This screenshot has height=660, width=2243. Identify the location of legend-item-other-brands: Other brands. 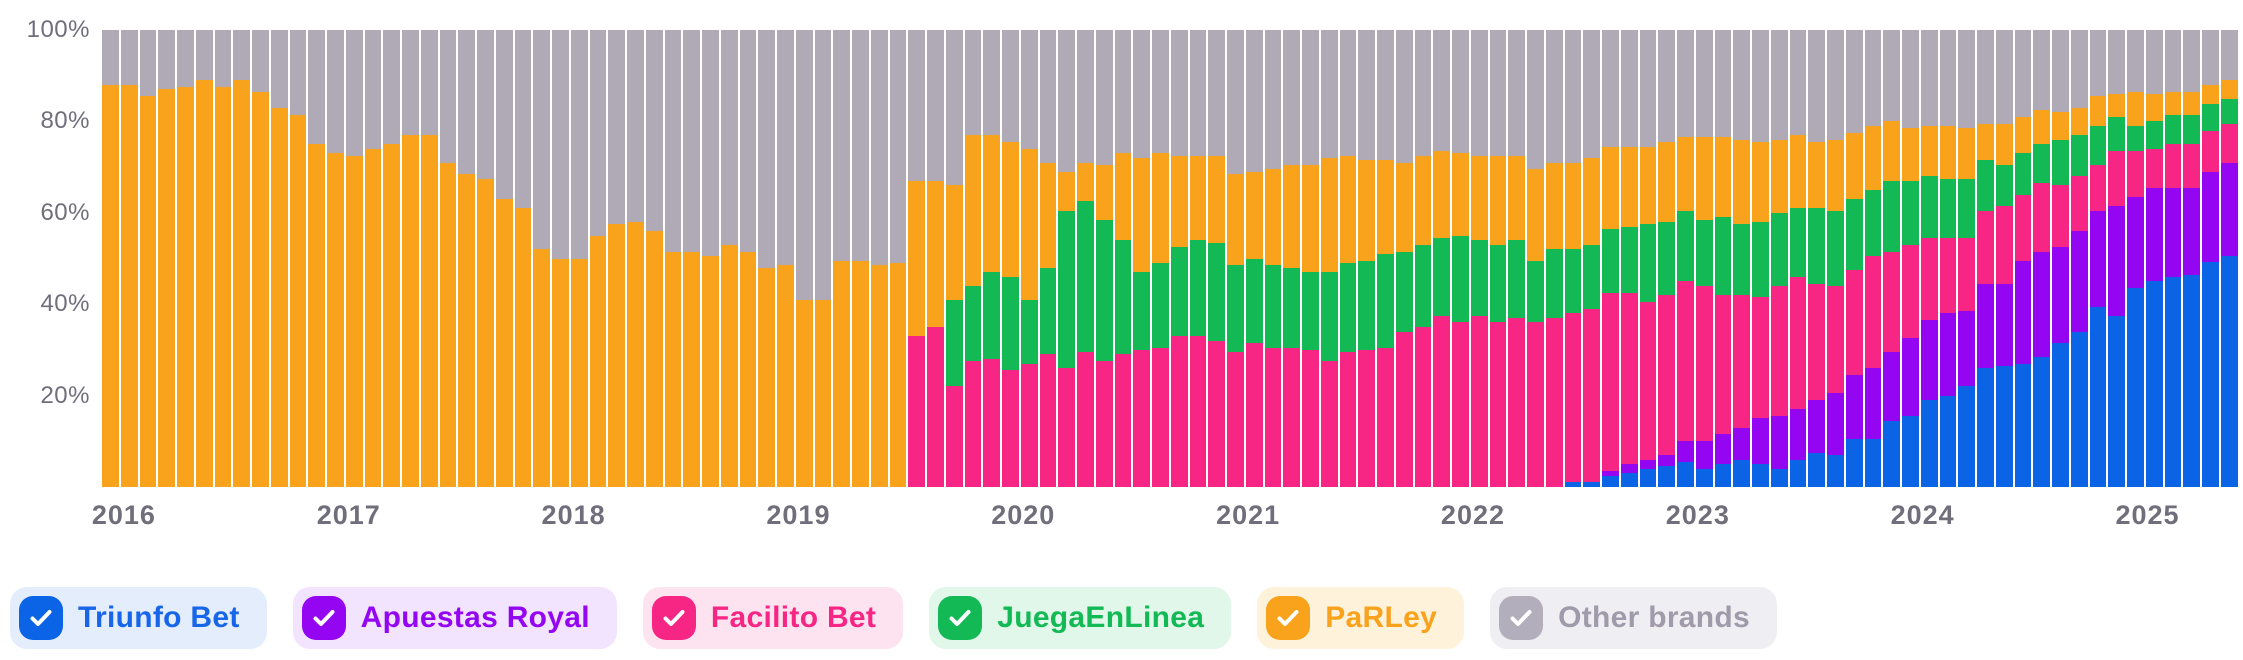
(1634, 618).